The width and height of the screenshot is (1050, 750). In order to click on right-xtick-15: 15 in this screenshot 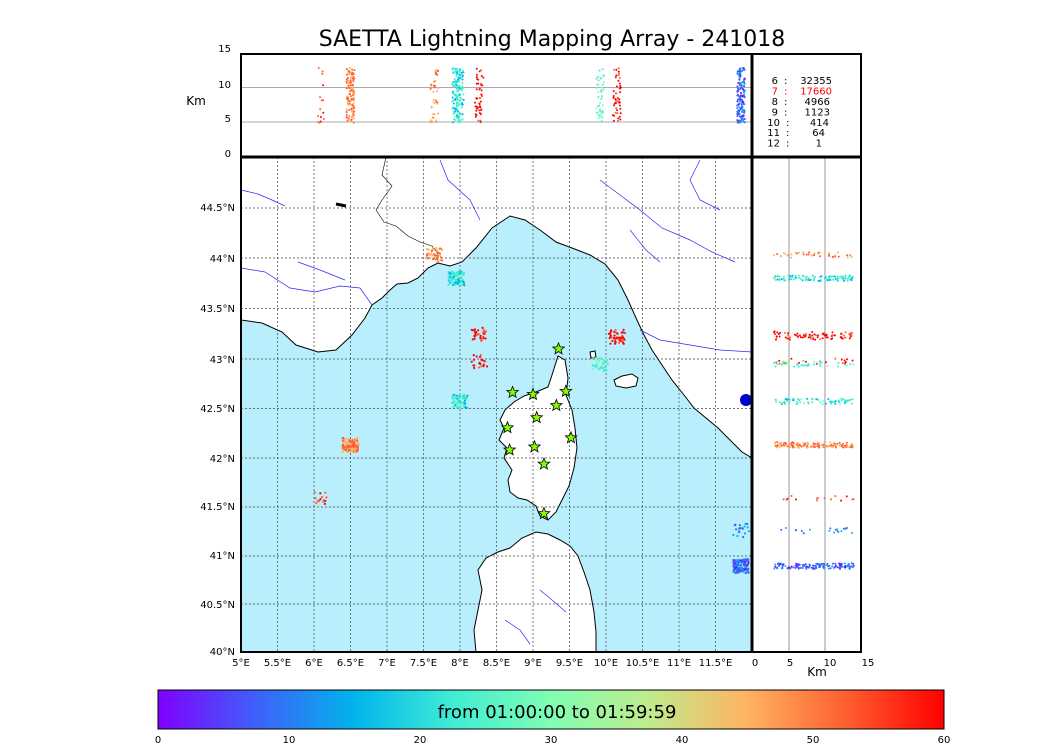, I will do `click(868, 663)`.